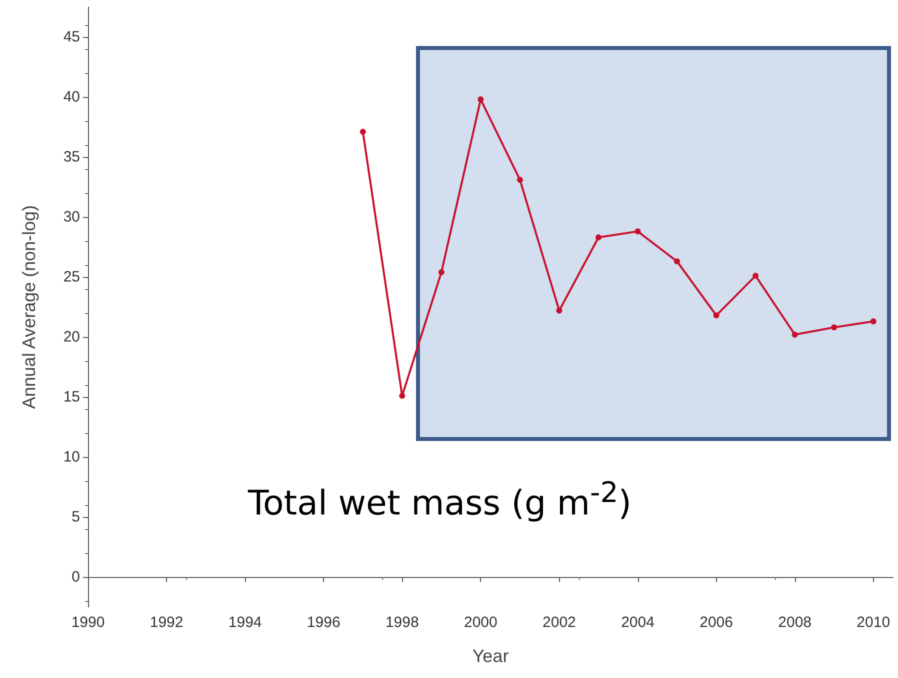  I want to click on x-tick-label: 2006, so click(716, 622).